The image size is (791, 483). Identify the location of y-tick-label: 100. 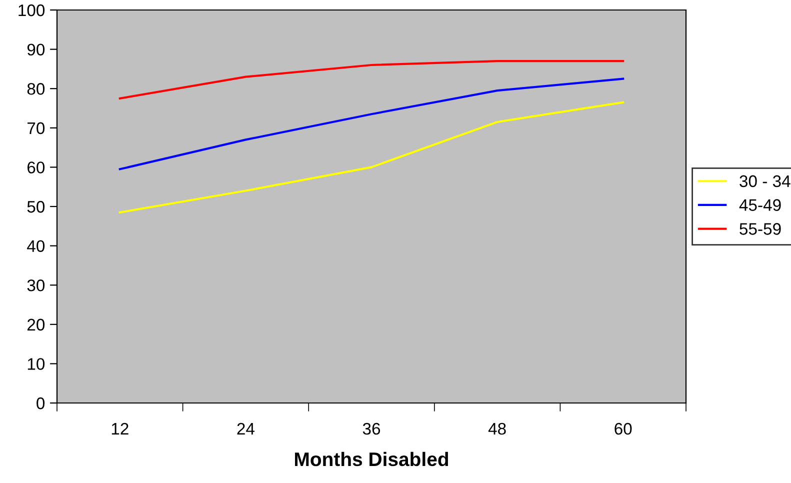
(31, 10).